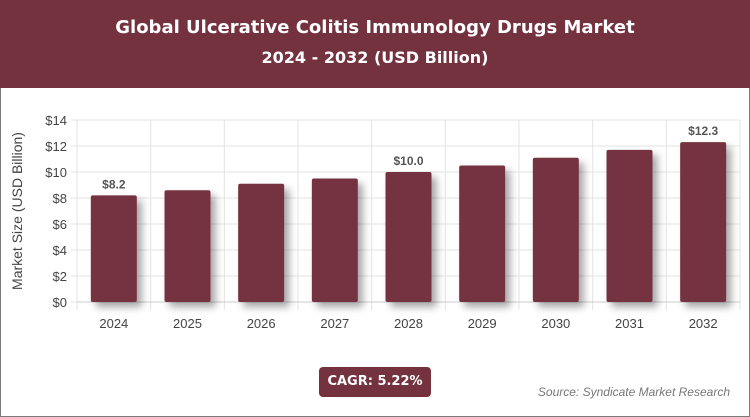 Image resolution: width=750 pixels, height=417 pixels. I want to click on x-tick-label: 2030, so click(555, 323).